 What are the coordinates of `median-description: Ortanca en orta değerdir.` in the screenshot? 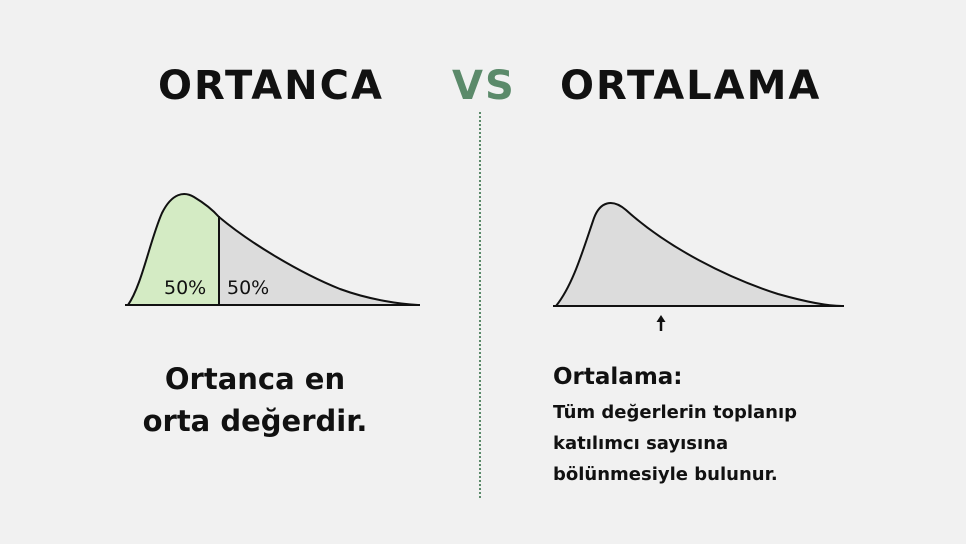 It's located at (255, 400).